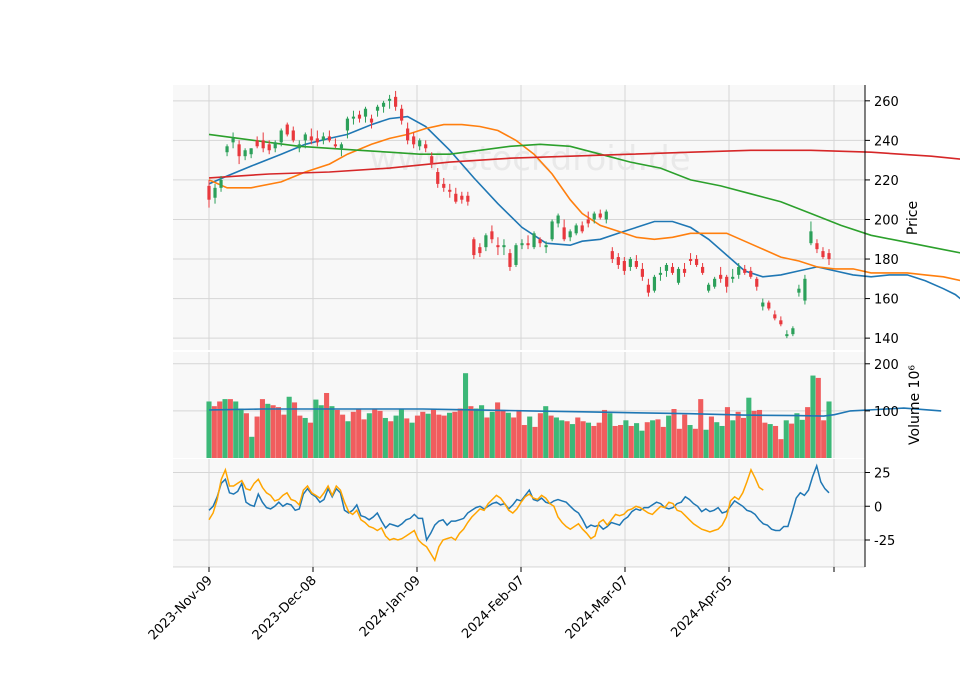 Image resolution: width=960 pixels, height=694 pixels. What do you see at coordinates (884, 541) in the screenshot?
I see `oscillator-tick-label: -25` at bounding box center [884, 541].